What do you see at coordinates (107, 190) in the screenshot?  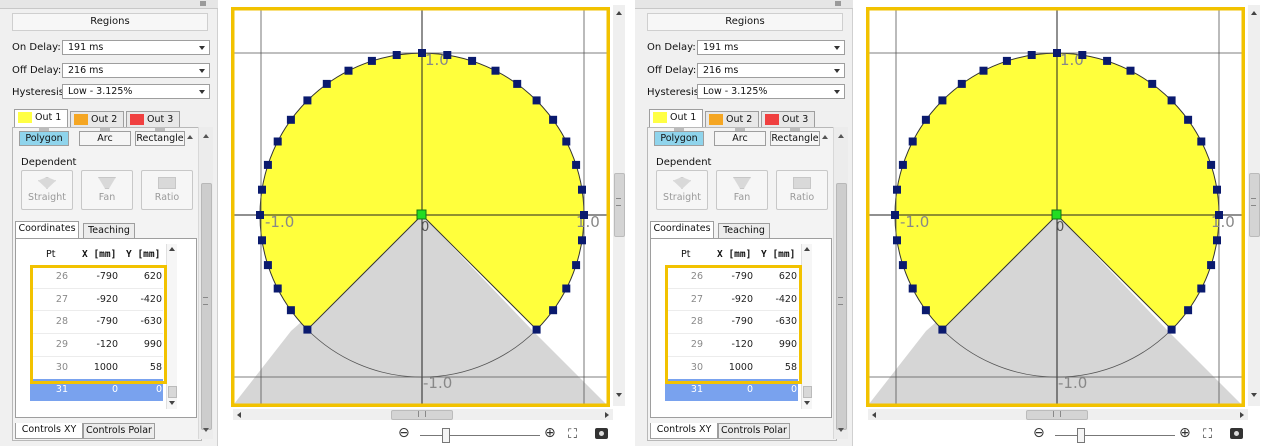 I see `fan-button: Fan` at bounding box center [107, 190].